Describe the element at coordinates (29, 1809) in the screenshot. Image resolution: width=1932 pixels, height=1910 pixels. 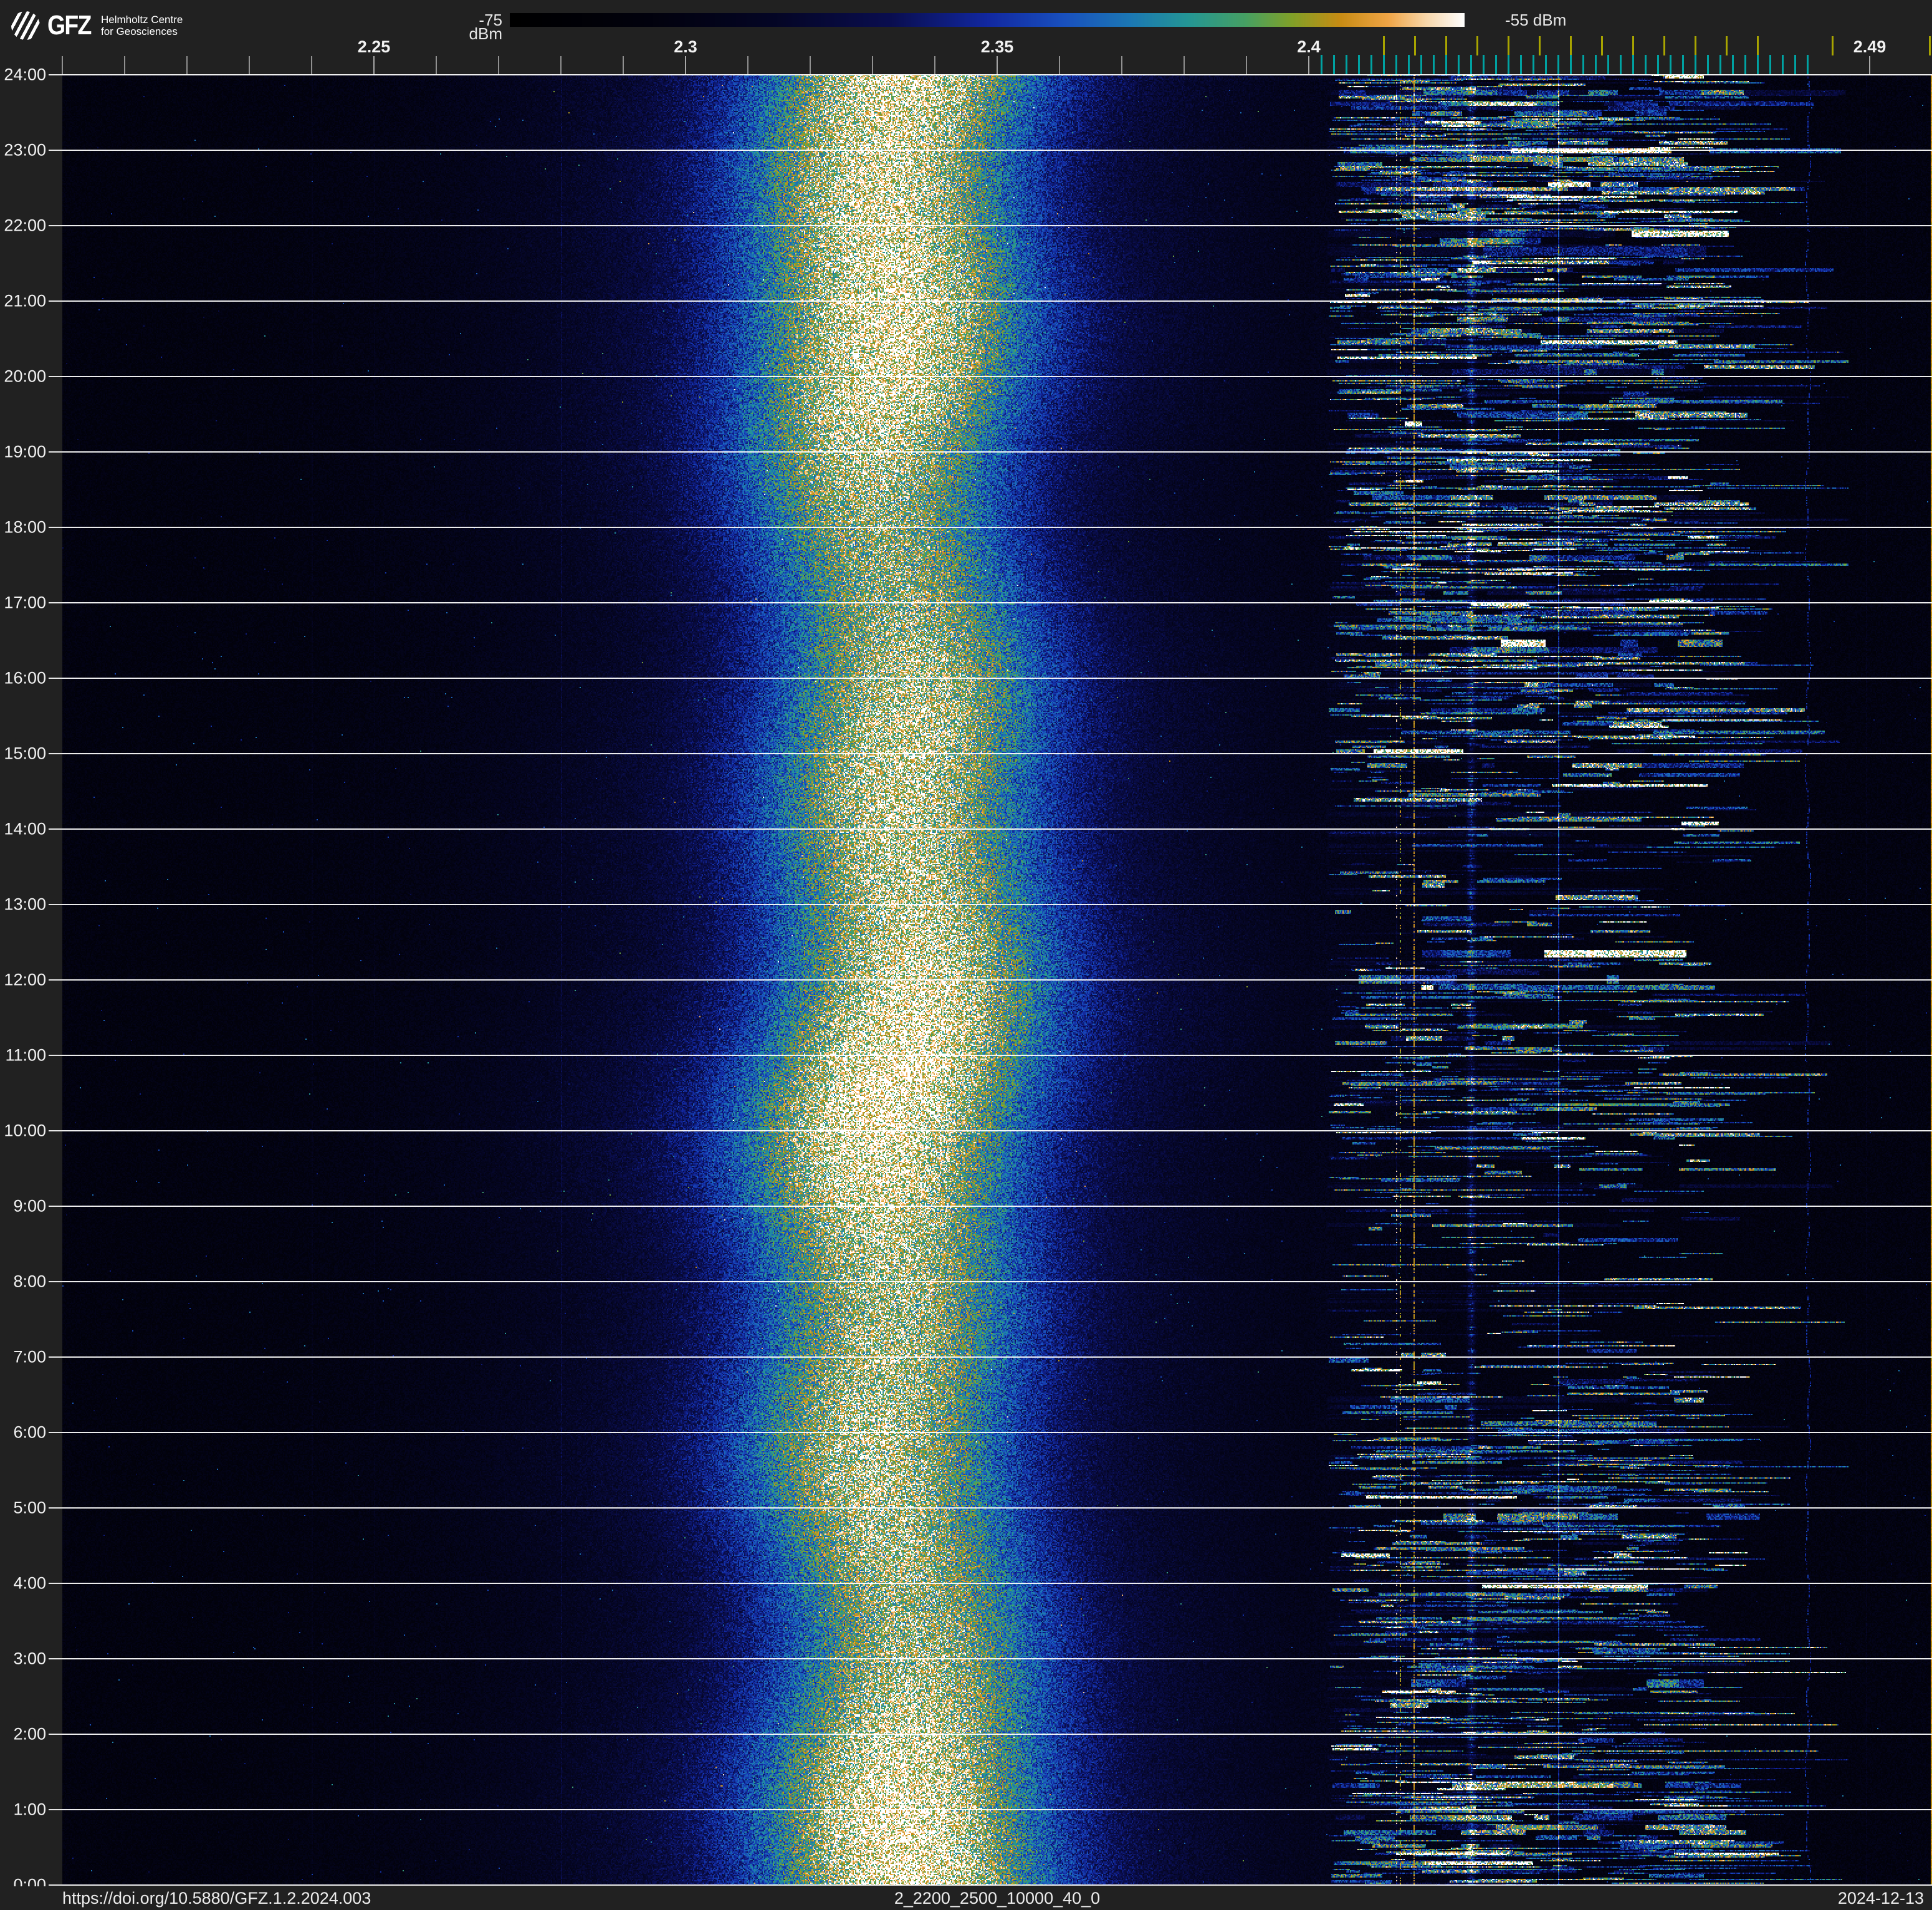
I see `hour-tick-label: 1:00` at that location.